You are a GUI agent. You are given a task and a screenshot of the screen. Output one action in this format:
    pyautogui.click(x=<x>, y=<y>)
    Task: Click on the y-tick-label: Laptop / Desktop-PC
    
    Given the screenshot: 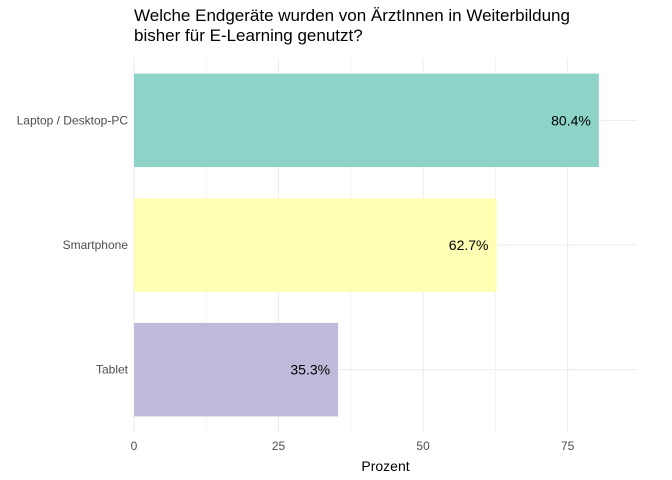 What is the action you would take?
    pyautogui.click(x=73, y=120)
    